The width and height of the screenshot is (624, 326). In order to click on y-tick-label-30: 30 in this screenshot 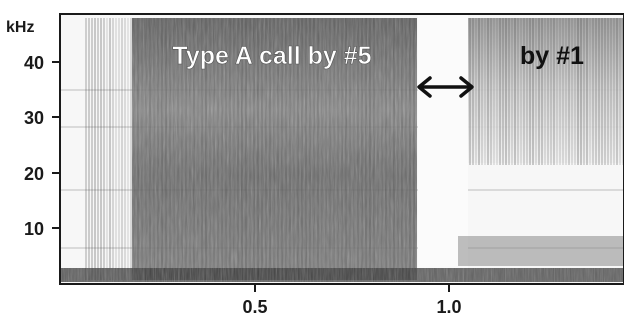, I will do `click(34, 118)`.